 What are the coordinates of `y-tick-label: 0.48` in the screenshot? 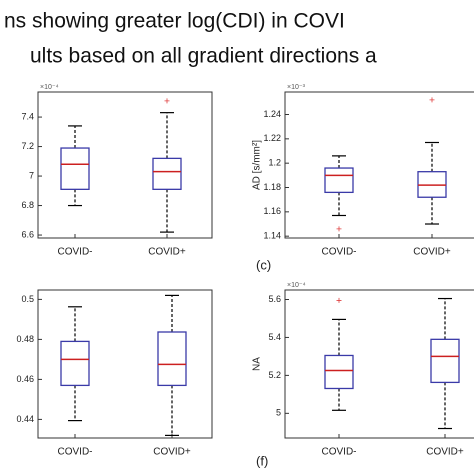 It's located at (25, 339).